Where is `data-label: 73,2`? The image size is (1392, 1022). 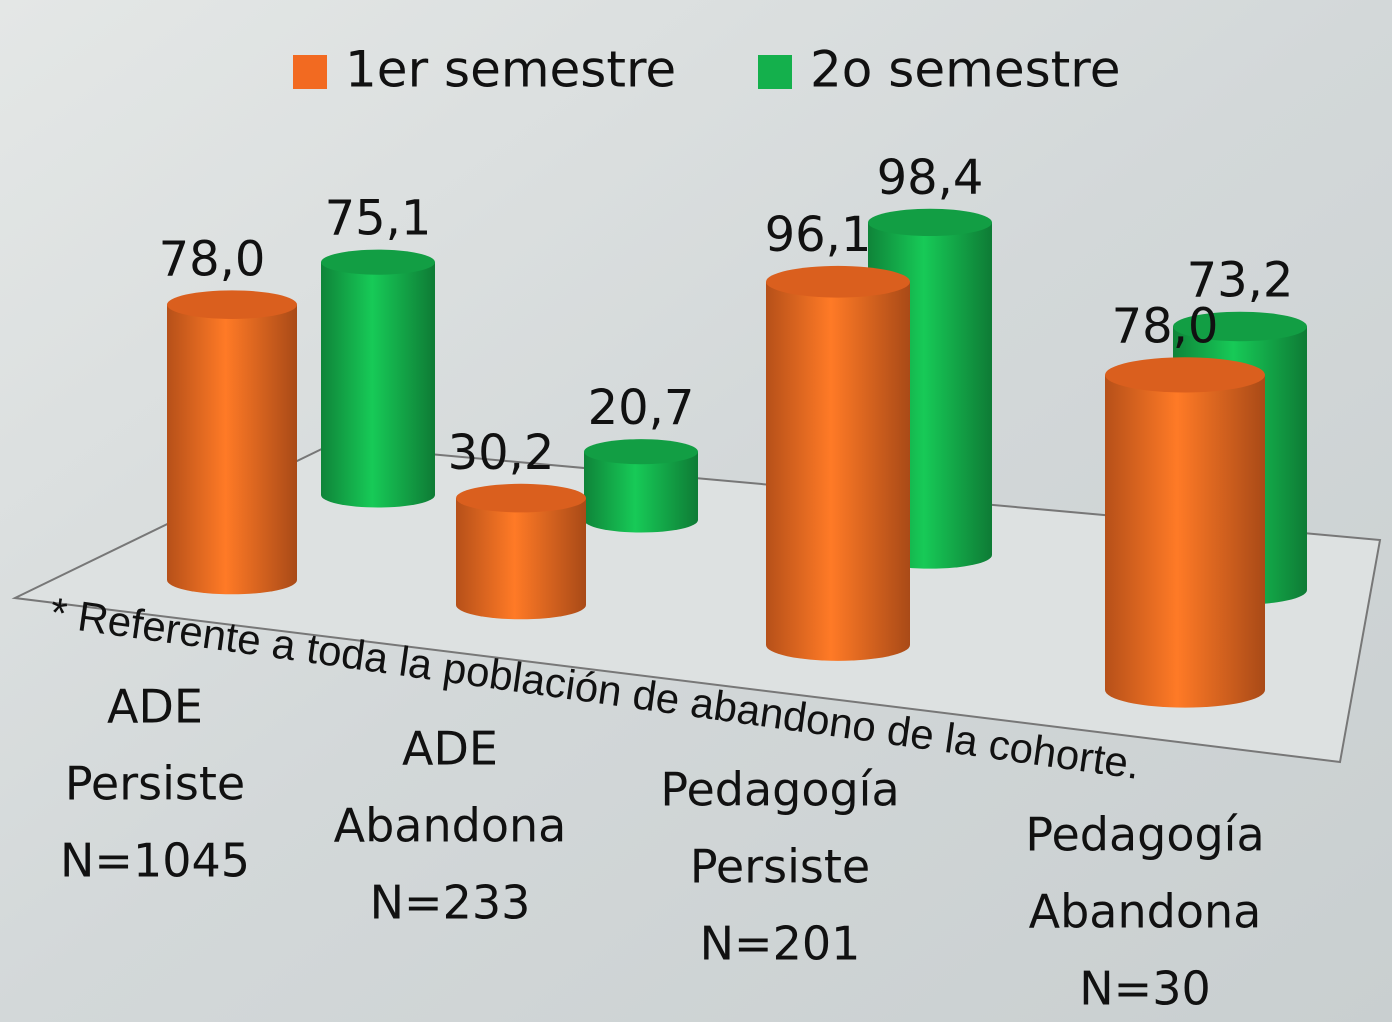
data-label: 73,2 is located at coordinates (1240, 281).